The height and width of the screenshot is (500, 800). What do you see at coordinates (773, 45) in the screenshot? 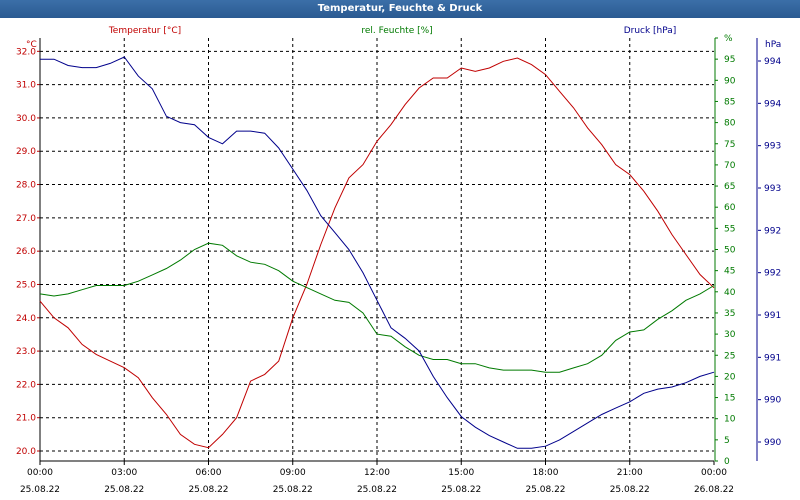
I see `pressure-axis-unit: hPa` at bounding box center [773, 45].